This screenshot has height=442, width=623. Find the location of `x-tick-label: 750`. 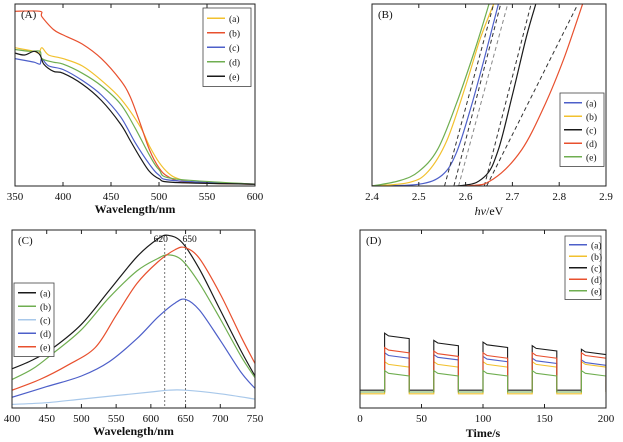

x-tick-label: 750 is located at coordinates (255, 419).